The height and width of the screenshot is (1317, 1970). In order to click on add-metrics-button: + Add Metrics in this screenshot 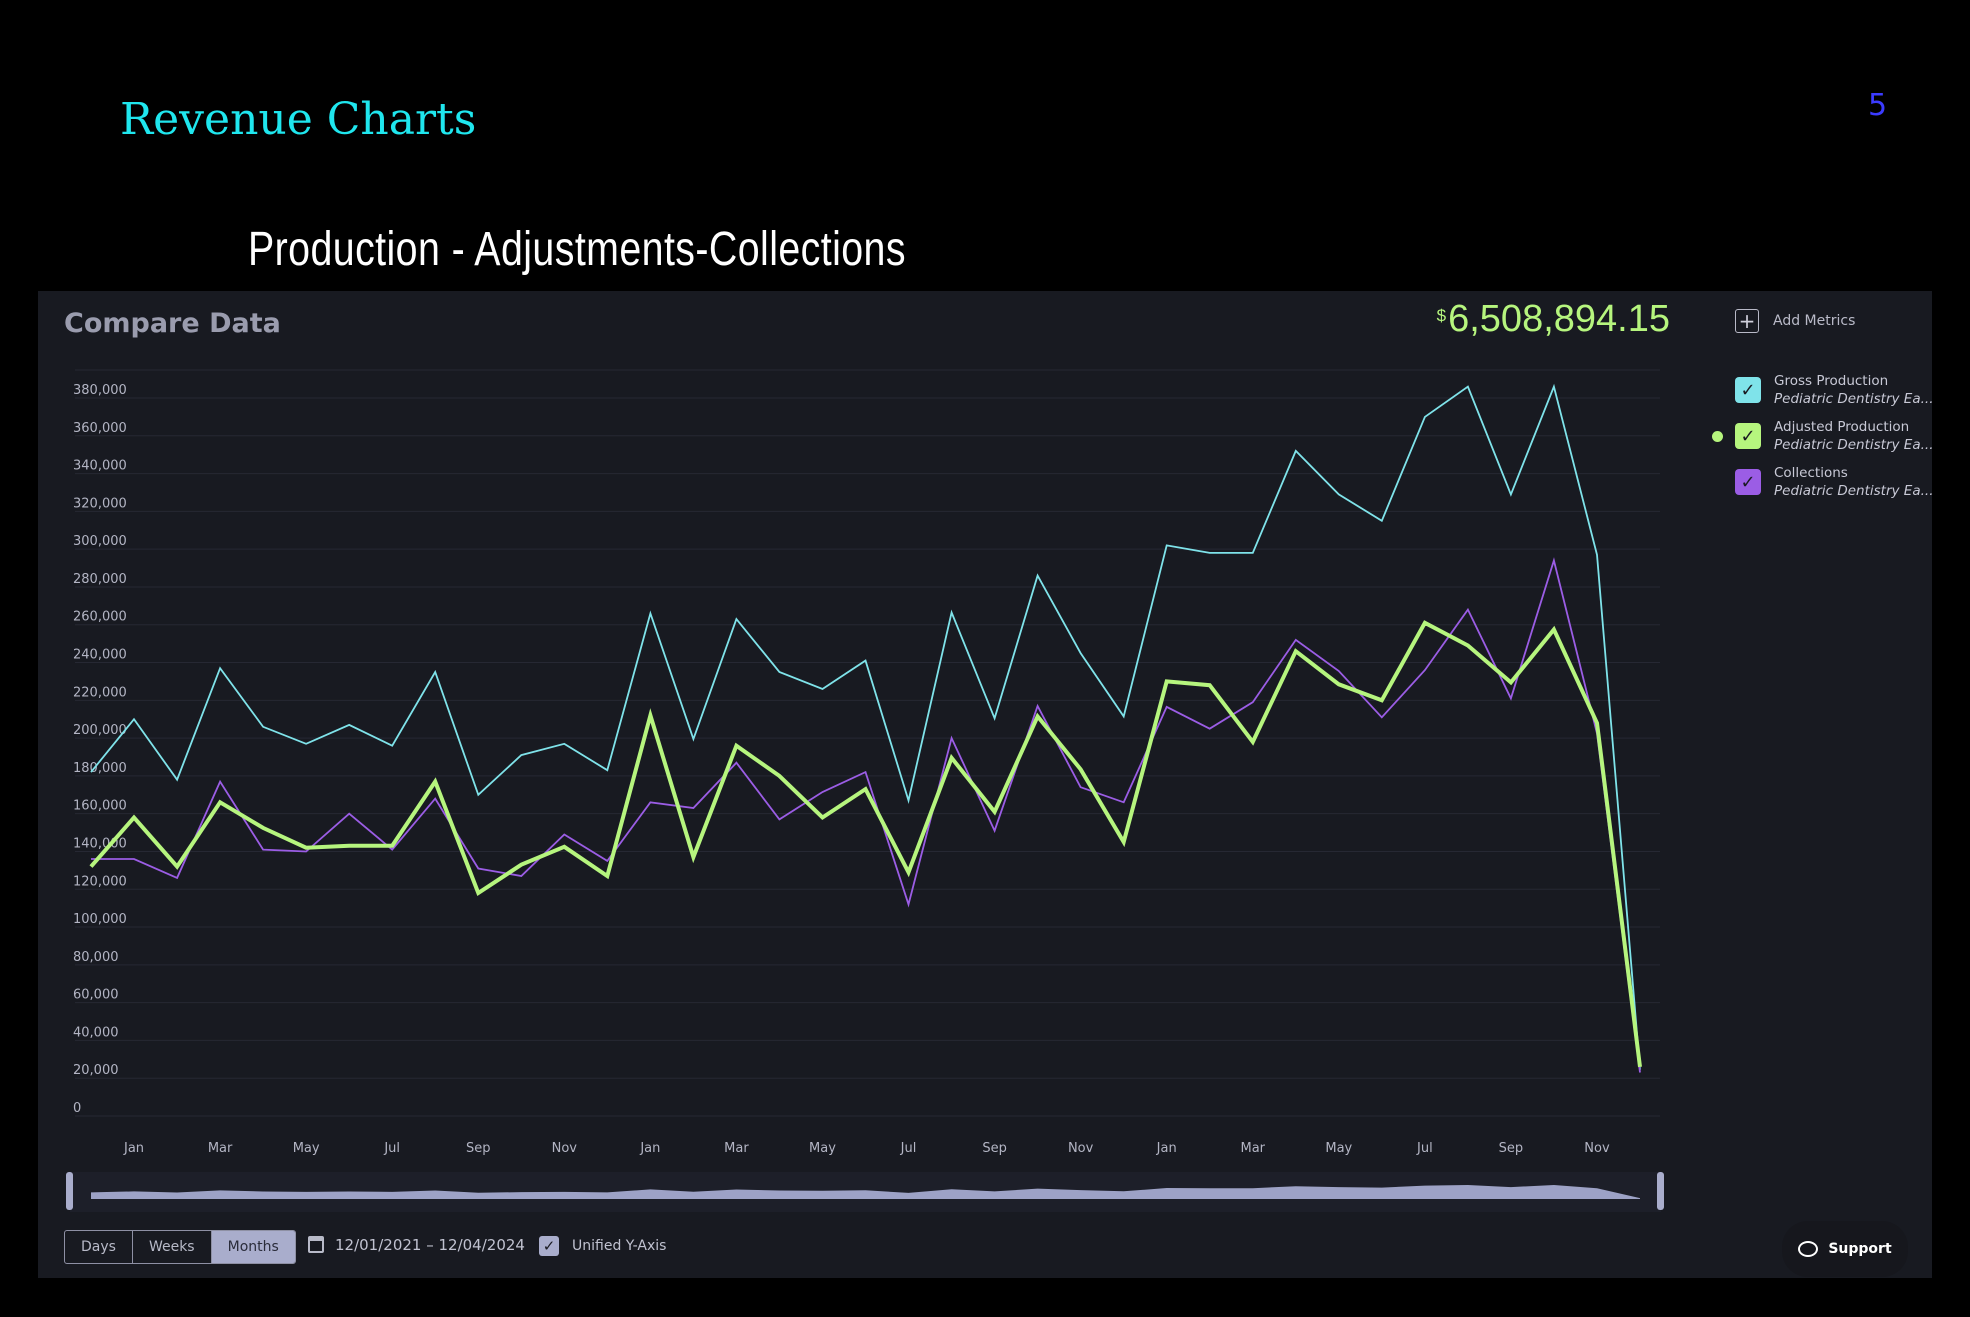, I will do `click(1795, 321)`.